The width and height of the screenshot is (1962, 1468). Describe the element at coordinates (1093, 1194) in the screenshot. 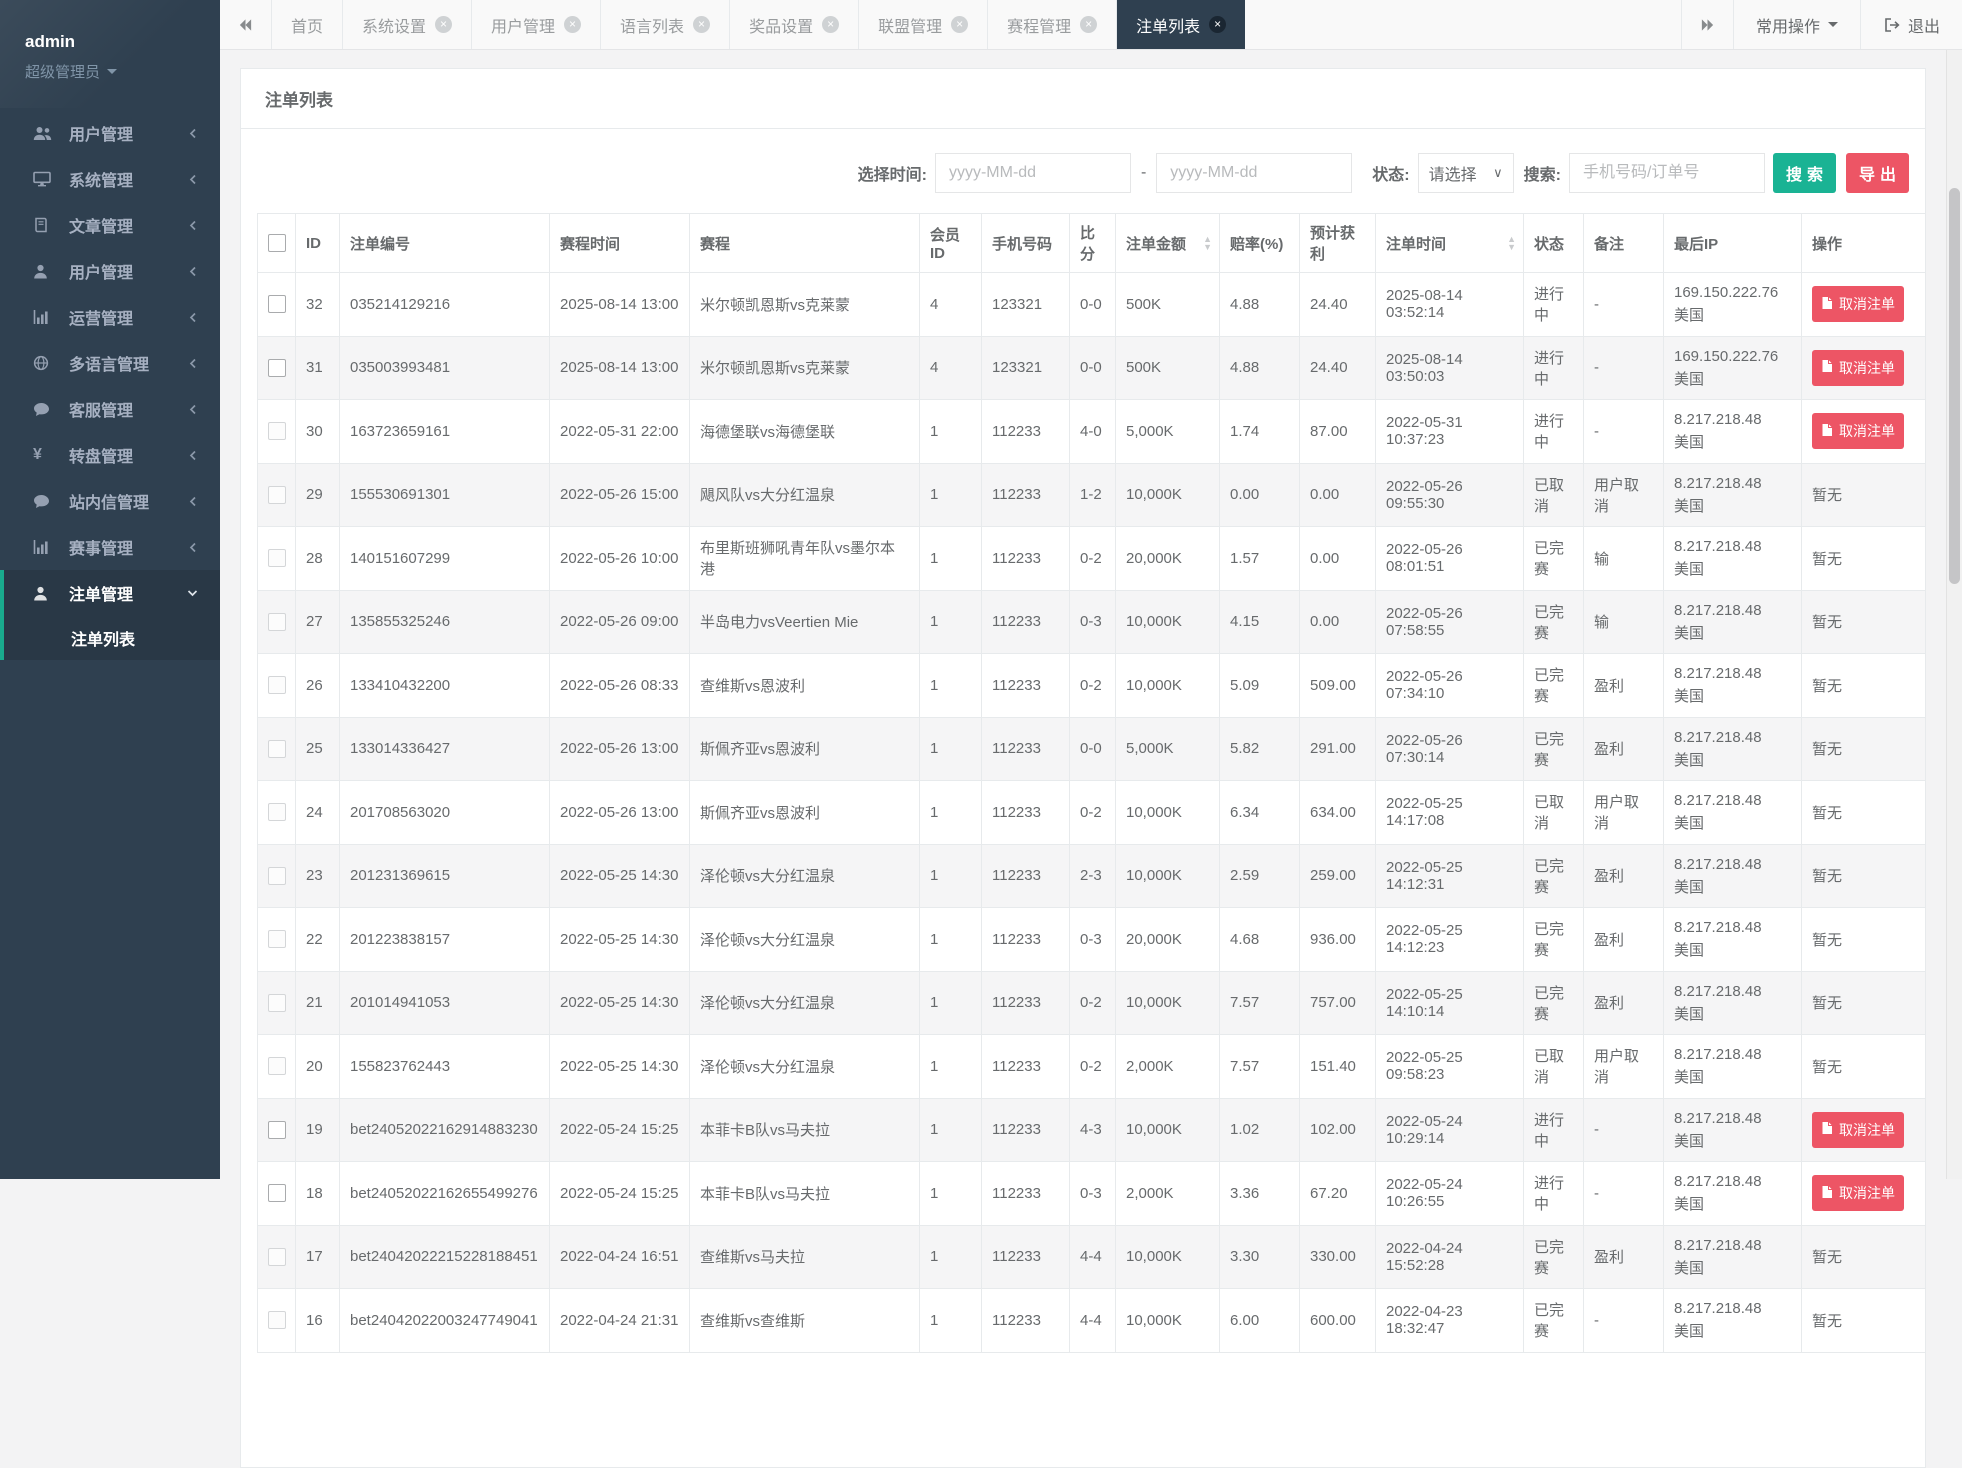

I see `cell-score: 0-3` at that location.